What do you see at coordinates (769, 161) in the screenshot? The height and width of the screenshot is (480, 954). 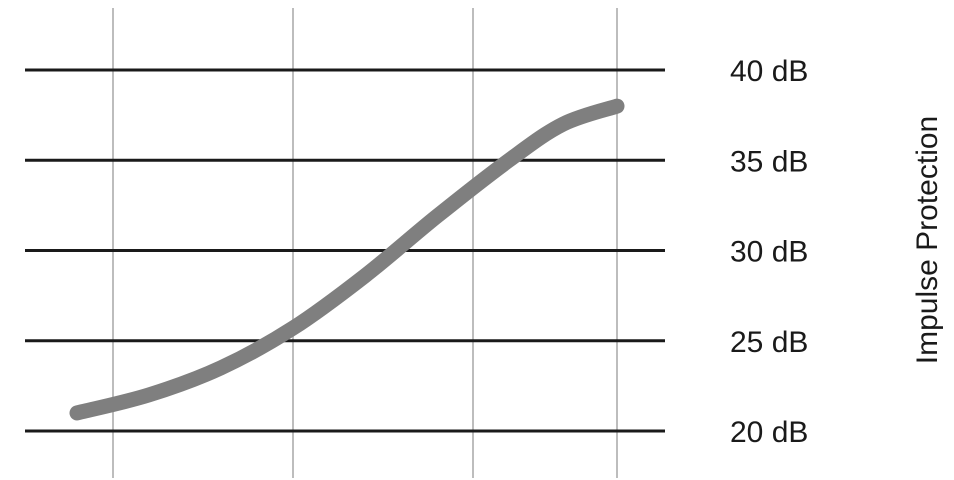 I see `y-tick-label: 35 dB` at bounding box center [769, 161].